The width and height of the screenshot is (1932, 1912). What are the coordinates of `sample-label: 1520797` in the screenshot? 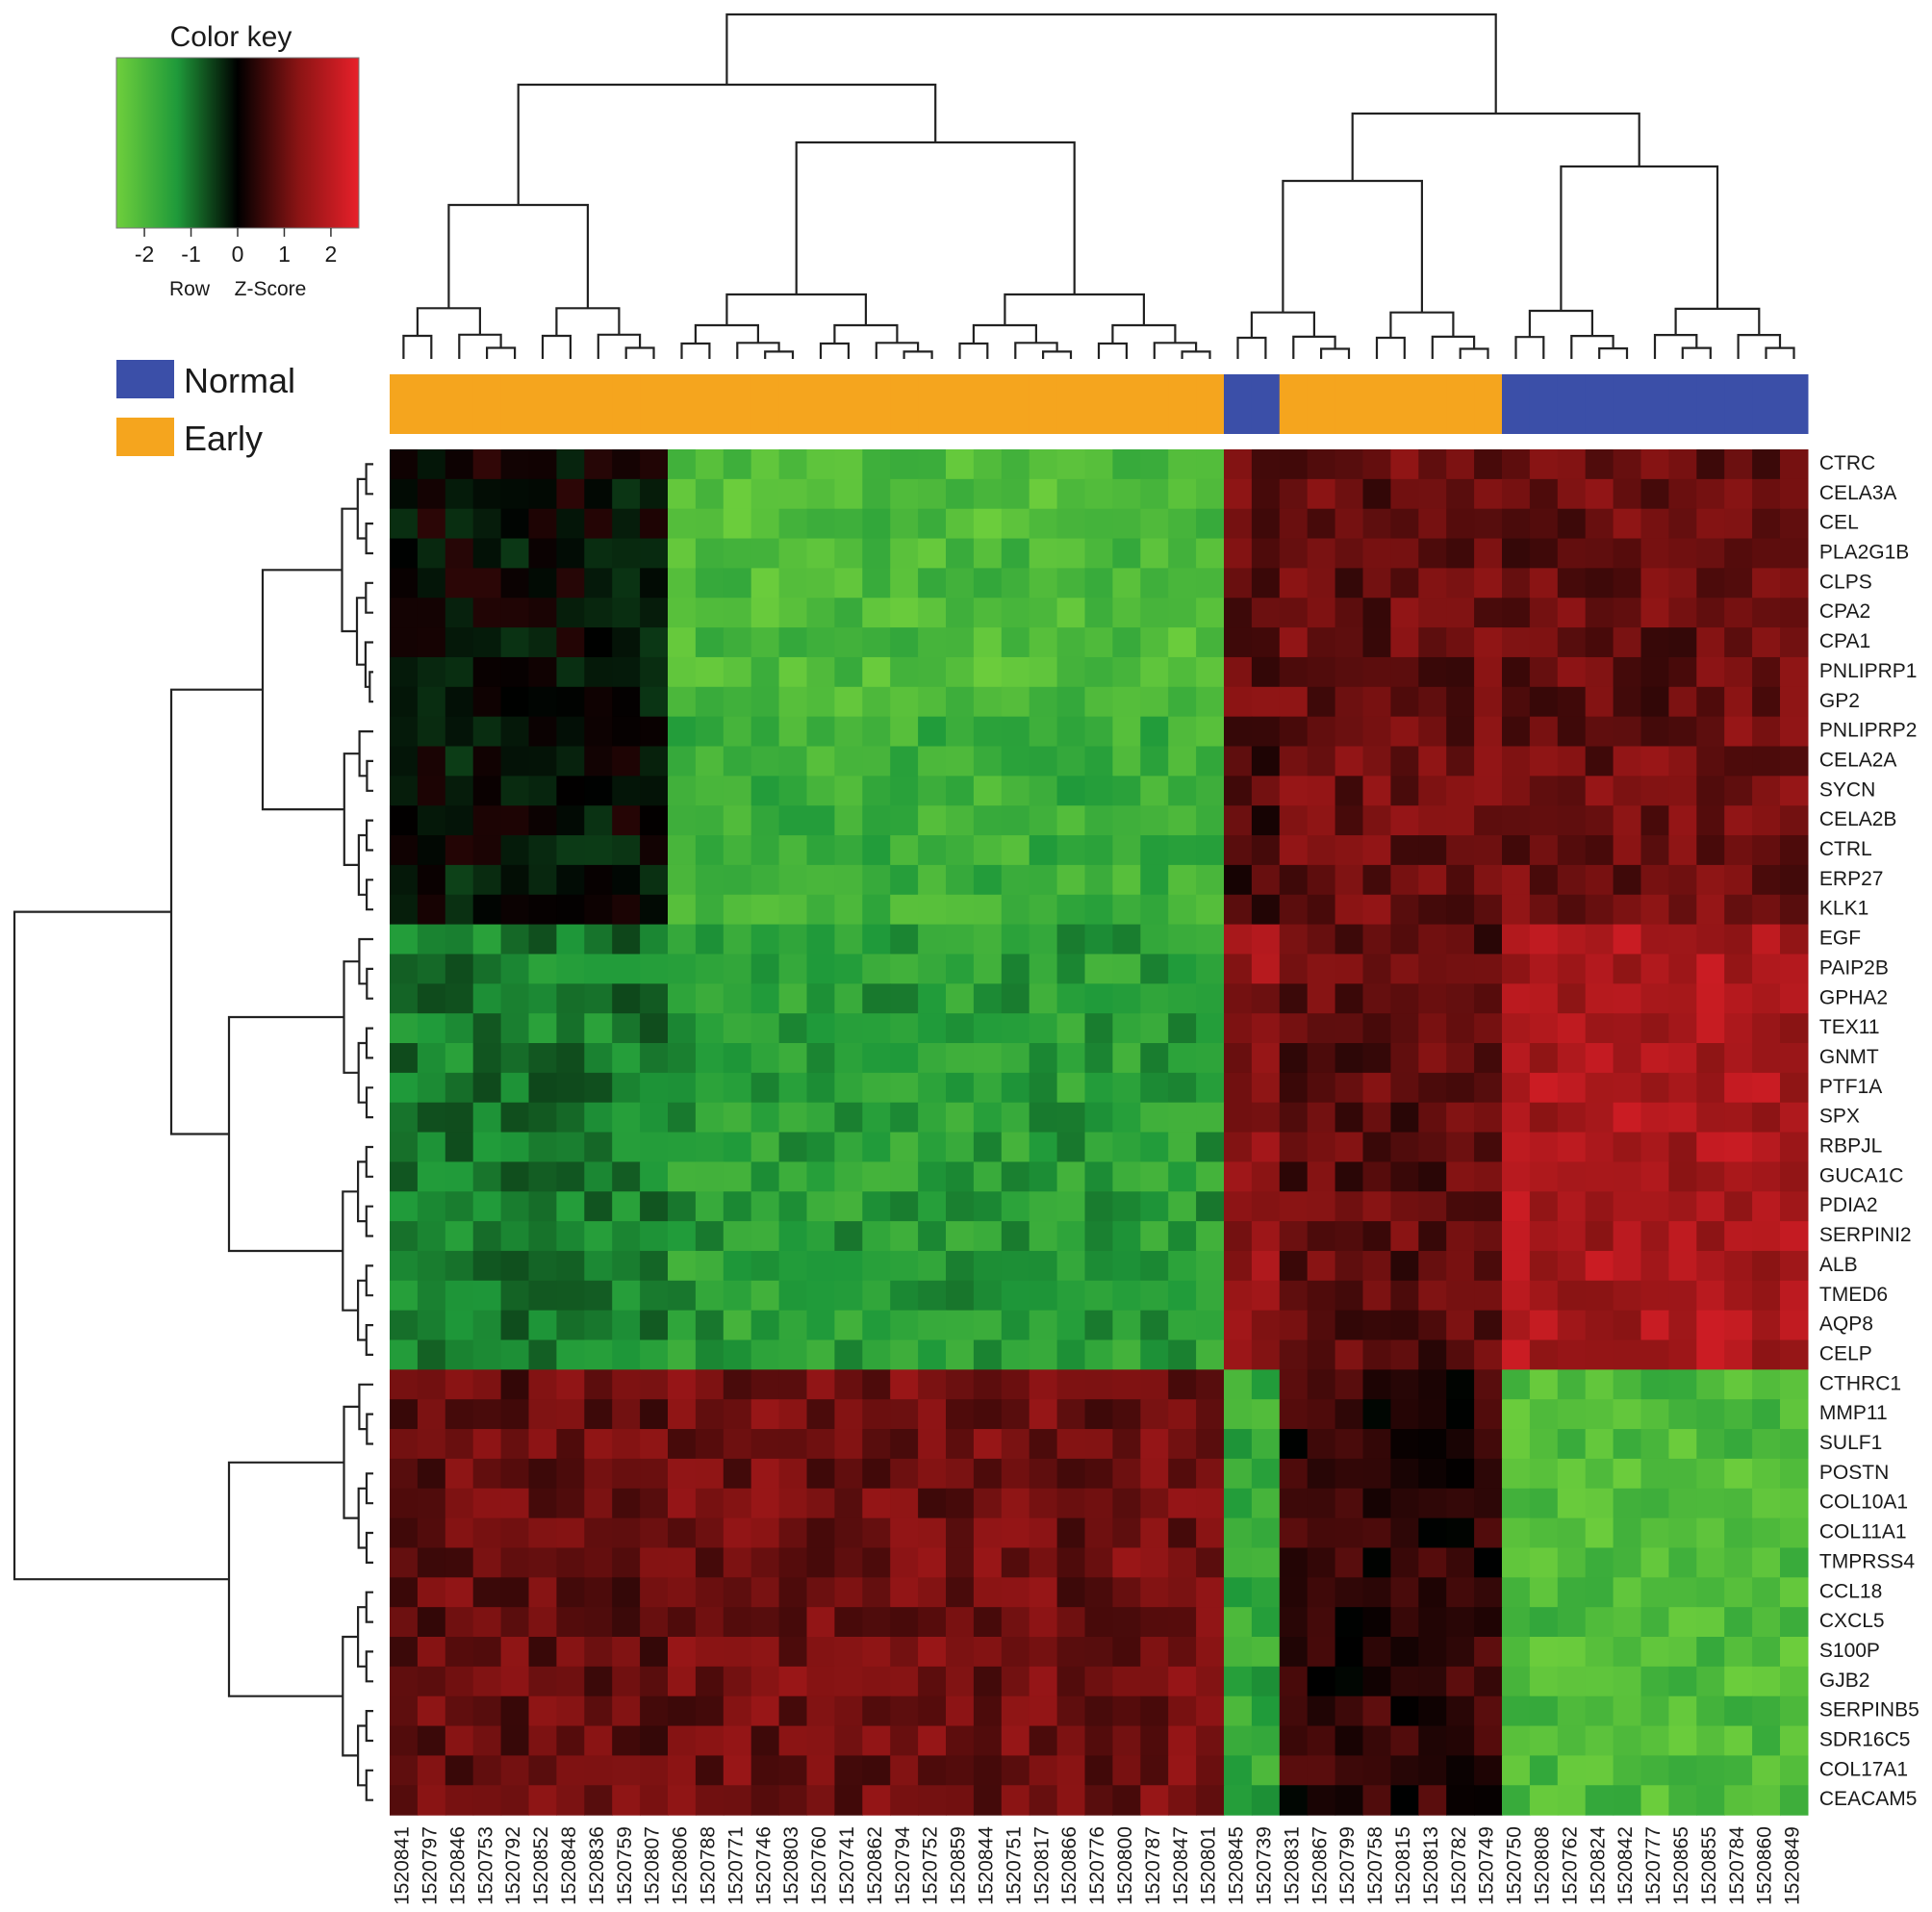 It's located at (430, 1865).